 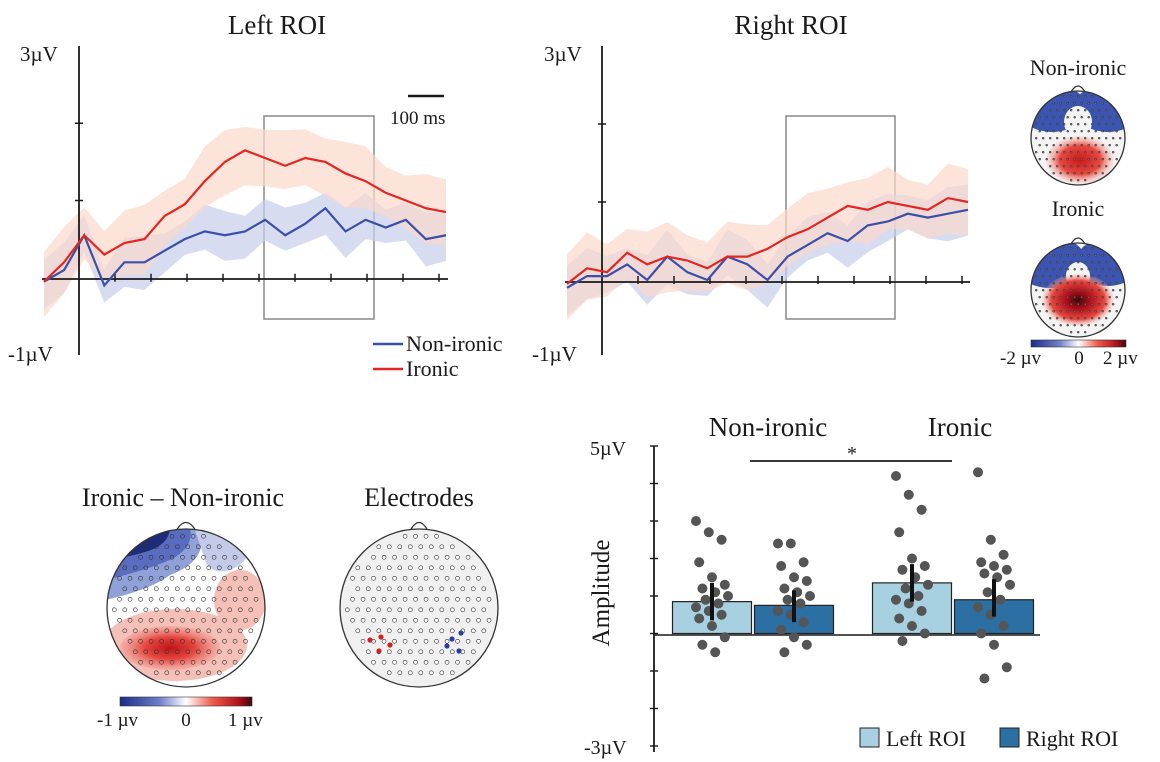 What do you see at coordinates (790, 25) in the screenshot?
I see `right-roi-title: Right ROI` at bounding box center [790, 25].